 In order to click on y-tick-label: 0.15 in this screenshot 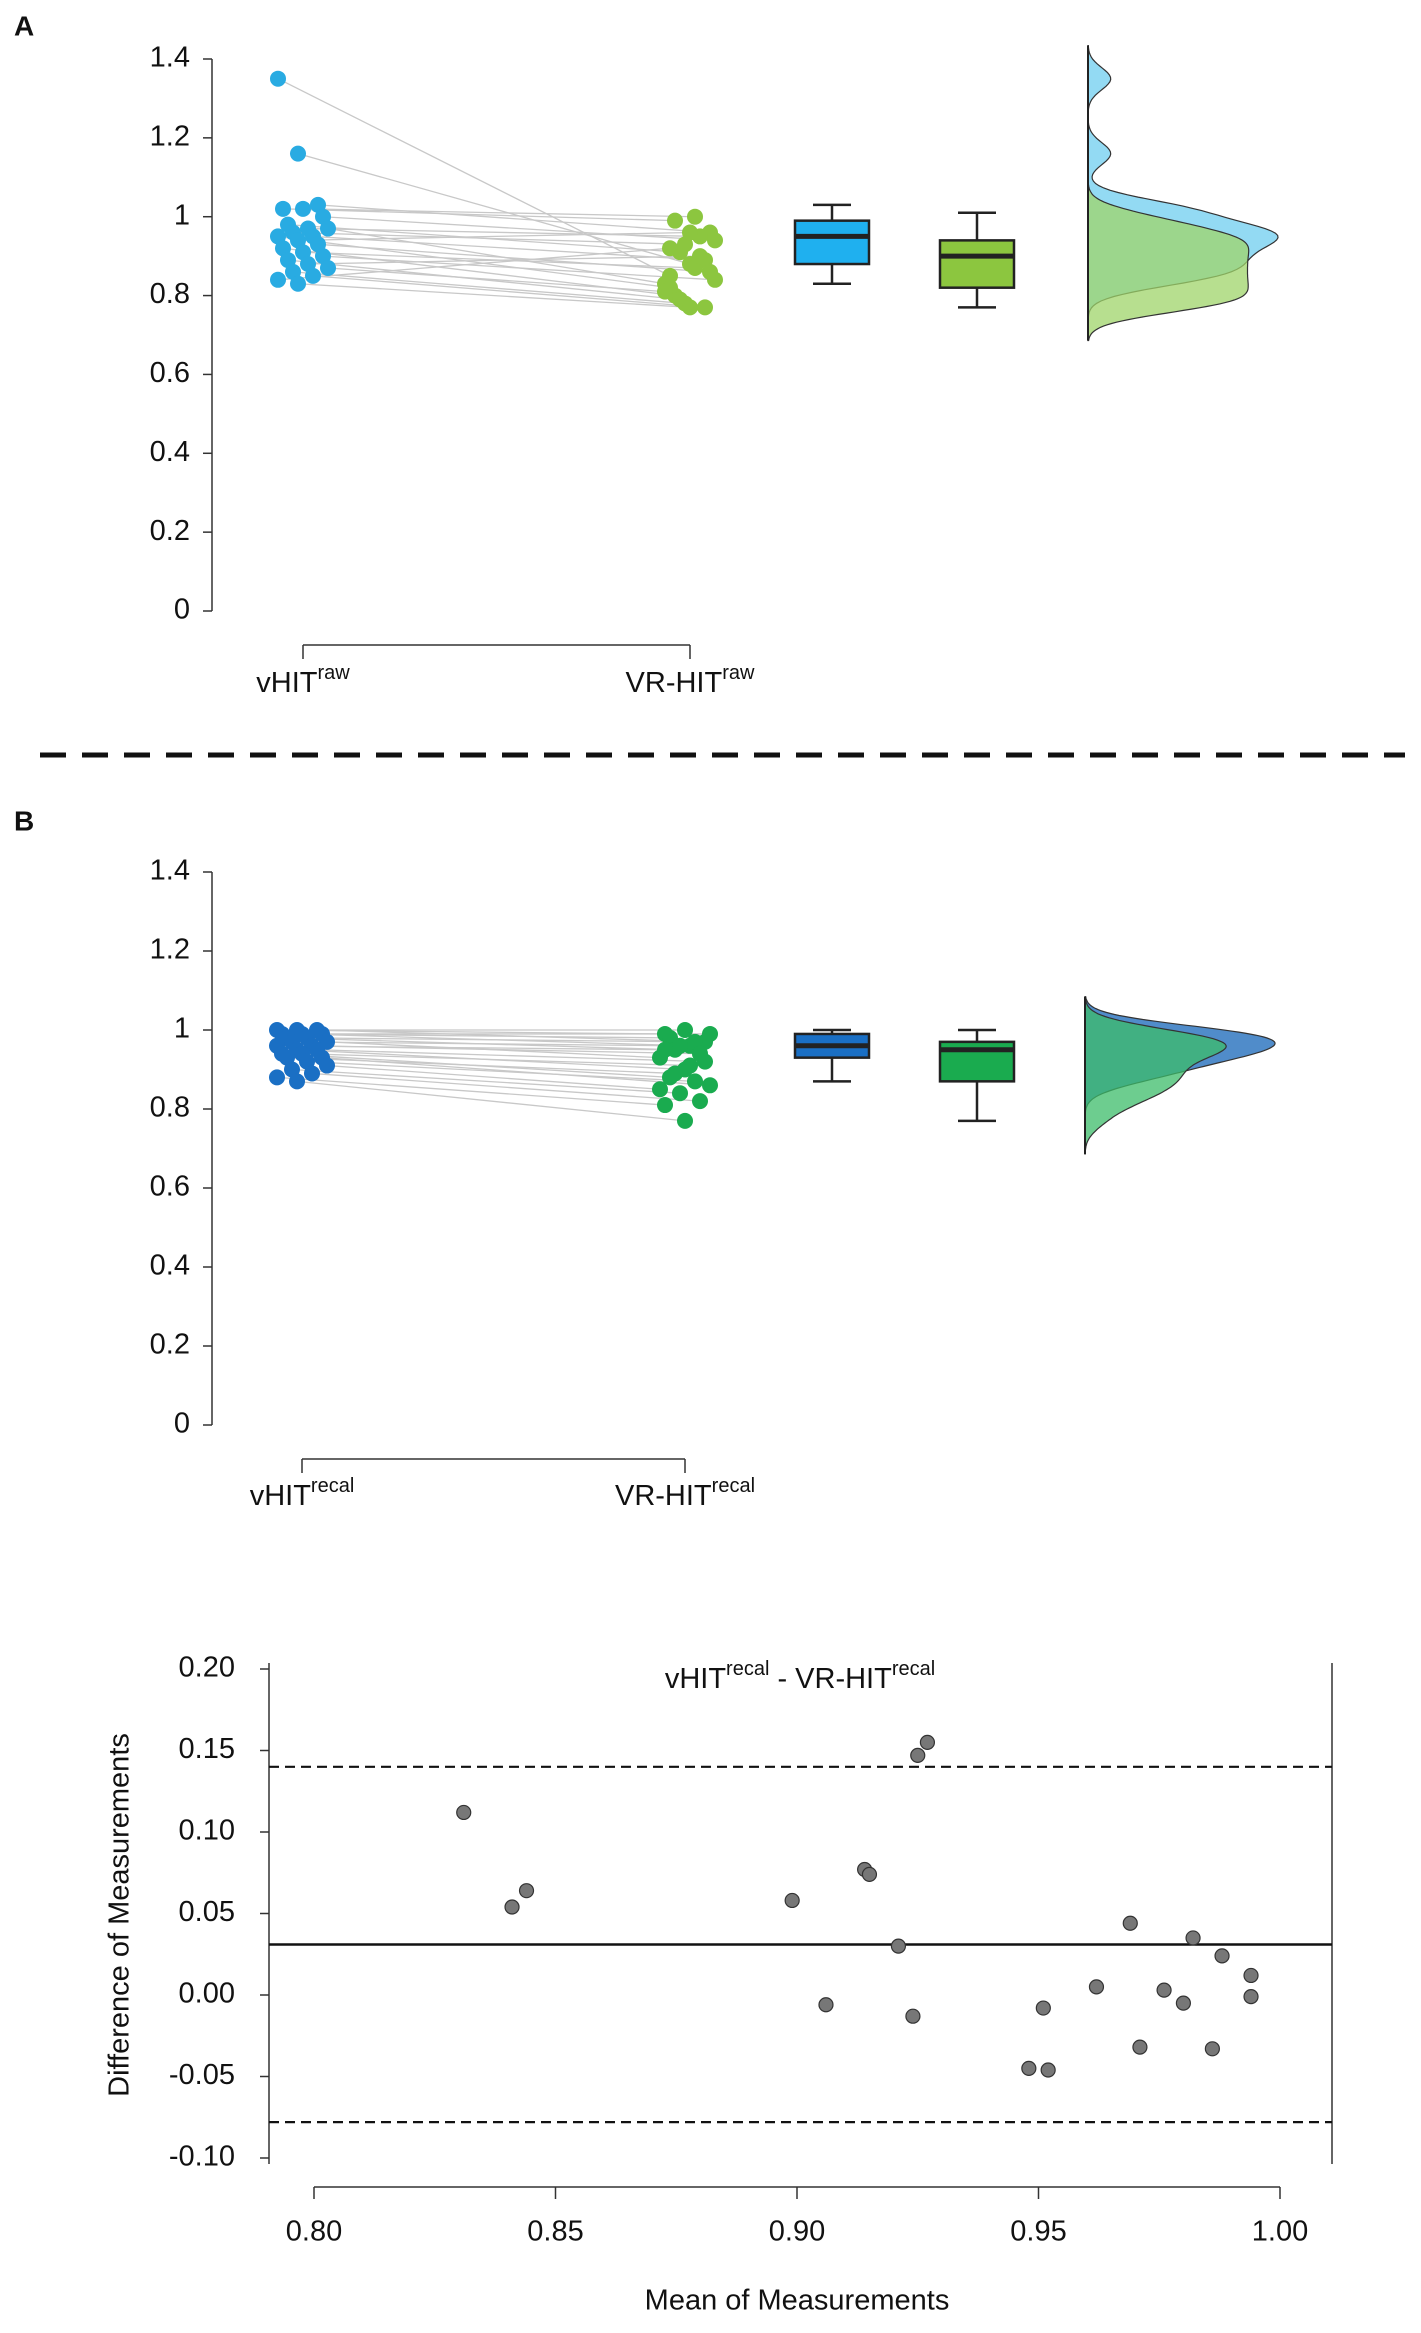, I will do `click(207, 1749)`.